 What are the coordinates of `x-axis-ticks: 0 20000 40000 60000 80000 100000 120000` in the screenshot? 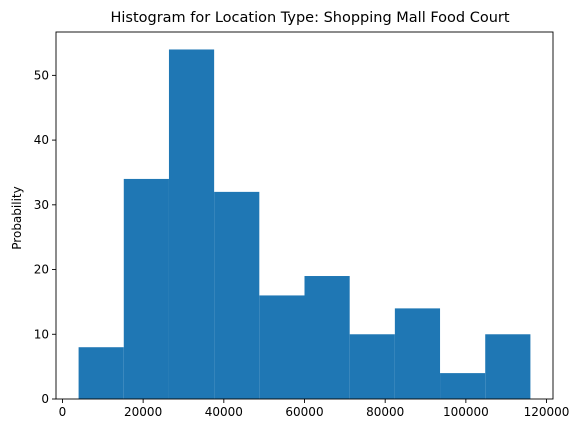 It's located at (314, 409).